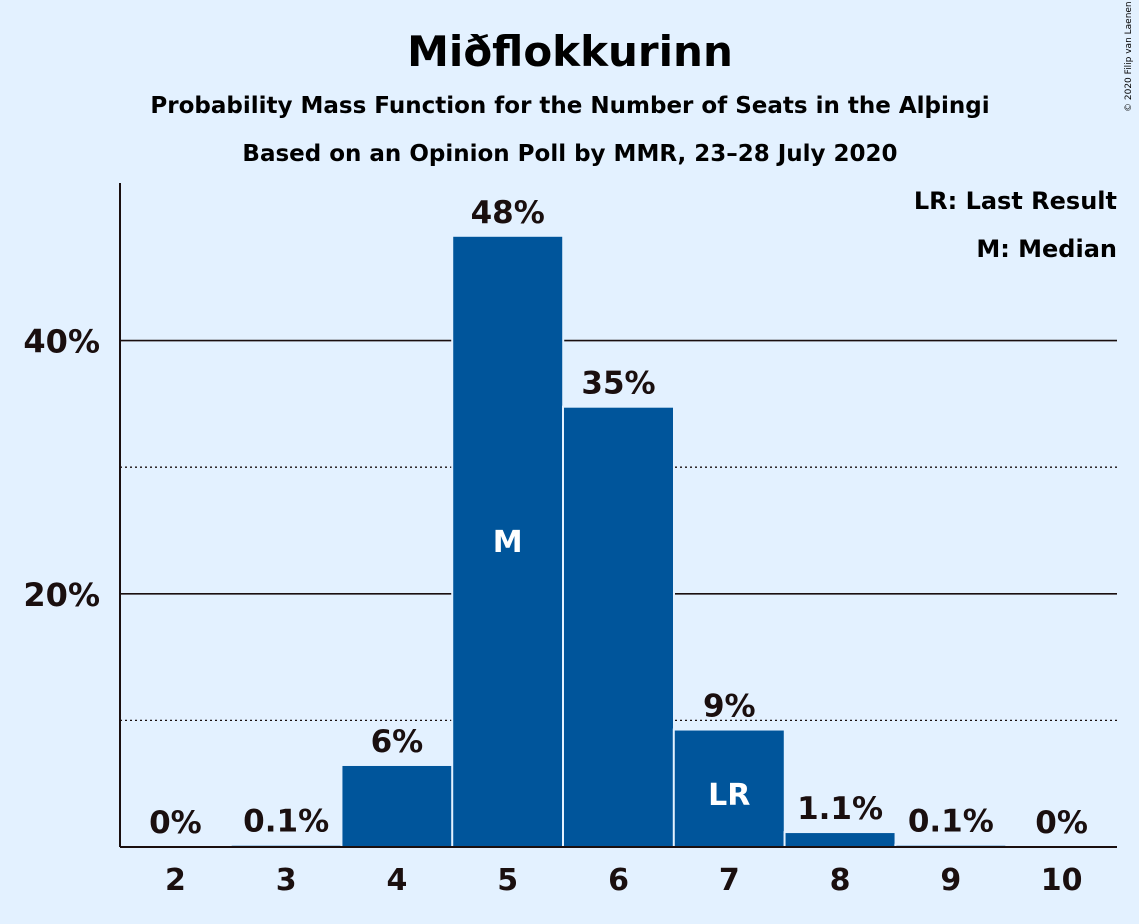 Image resolution: width=1139 pixels, height=924 pixels. What do you see at coordinates (508, 213) in the screenshot?
I see `bar-value-label: 48%` at bounding box center [508, 213].